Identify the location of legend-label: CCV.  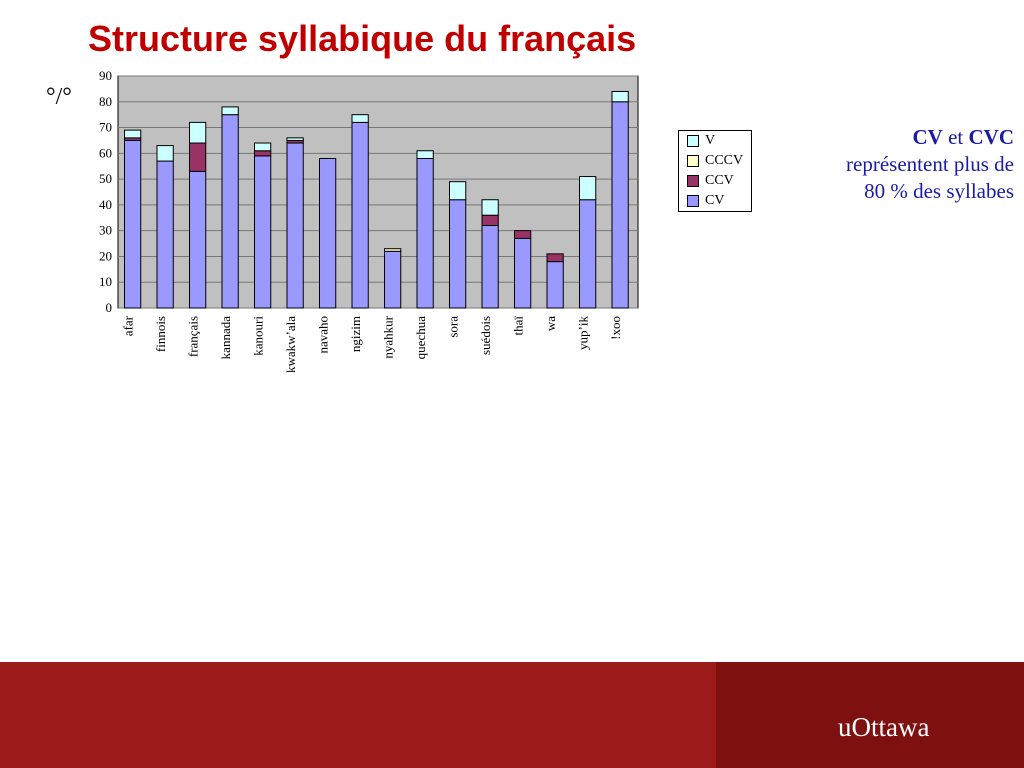
(719, 180).